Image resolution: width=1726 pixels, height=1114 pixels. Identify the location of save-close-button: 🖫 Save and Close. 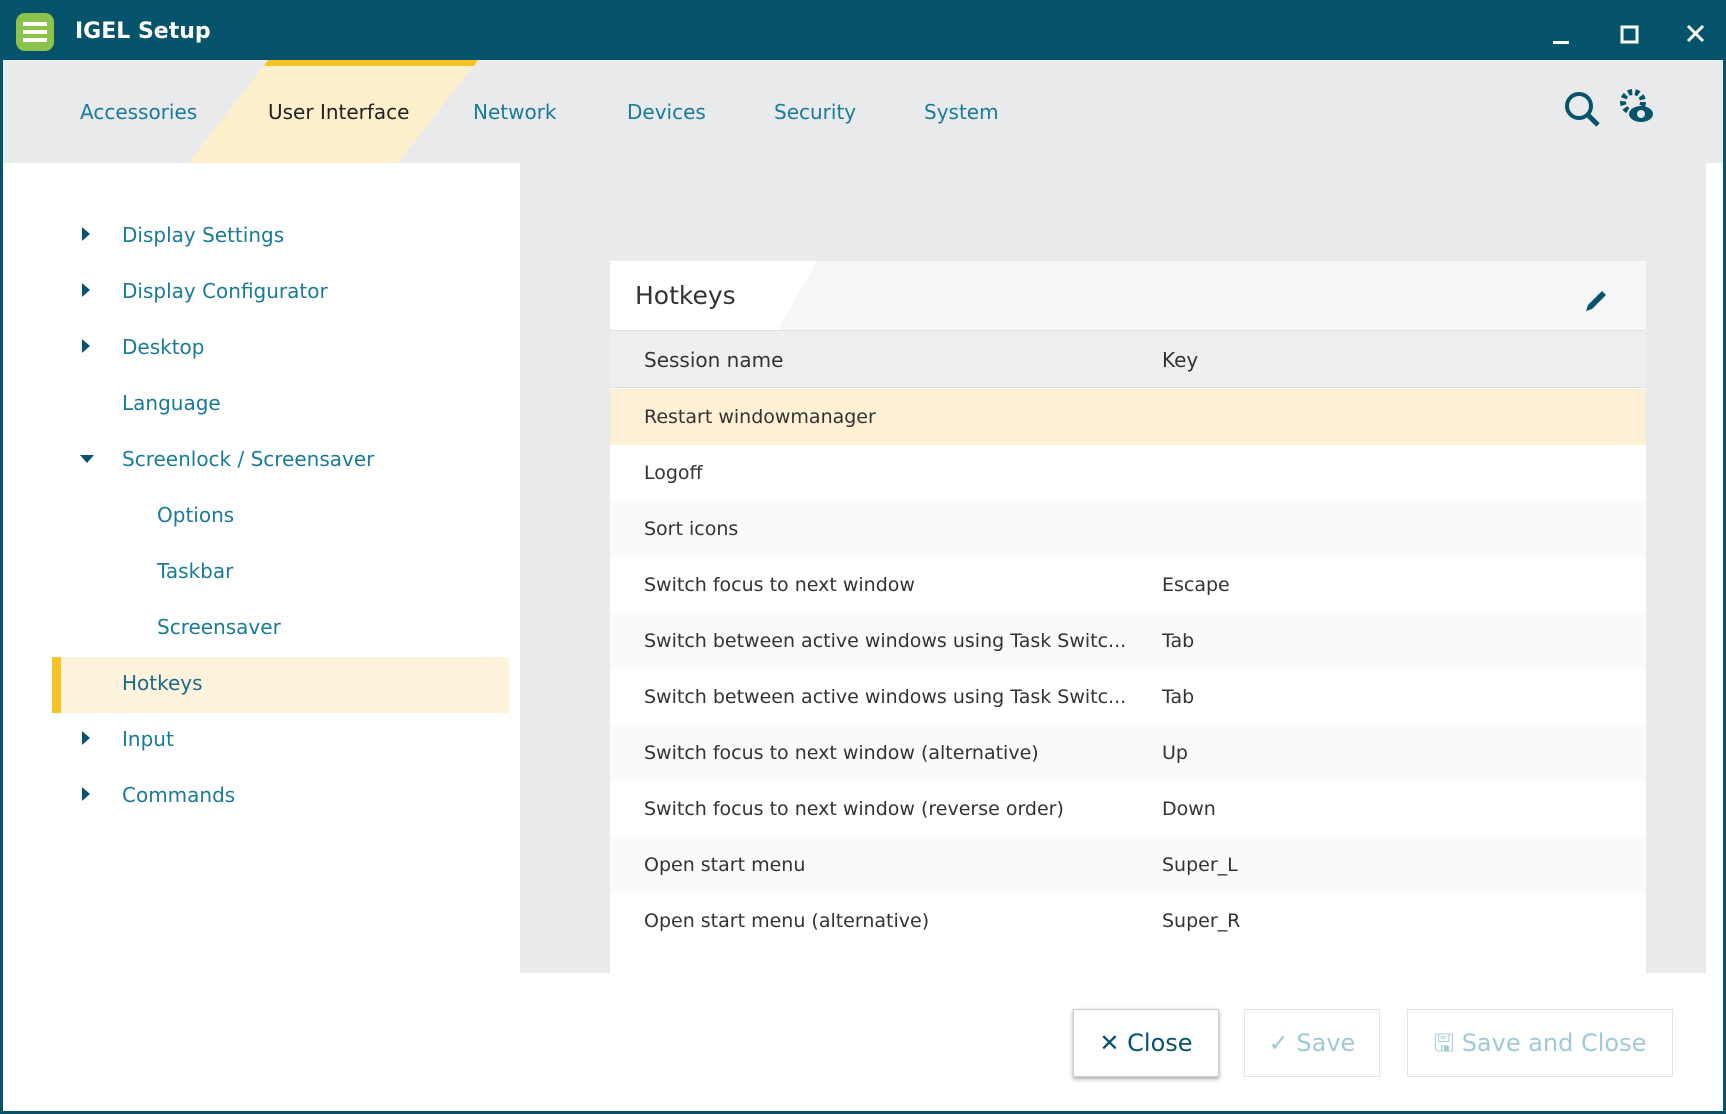
(1540, 1043).